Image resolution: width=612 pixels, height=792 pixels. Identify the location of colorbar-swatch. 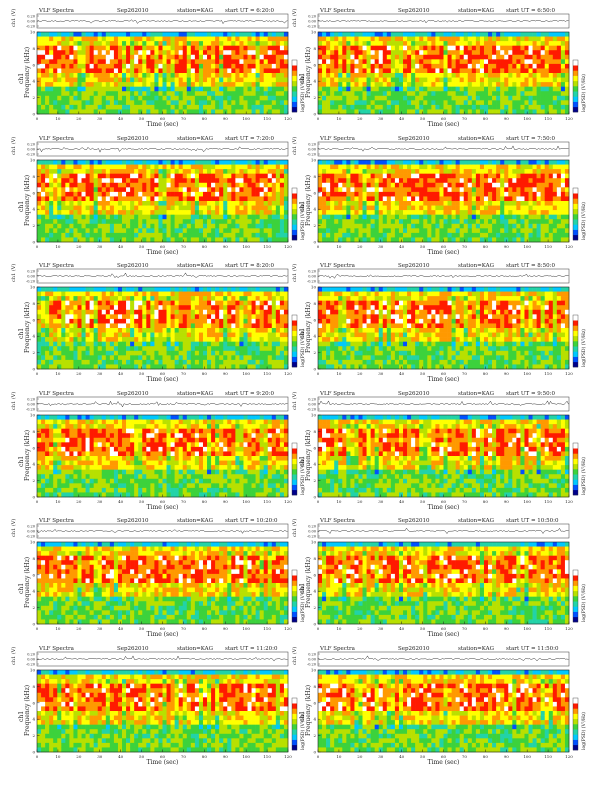
(575, 73).